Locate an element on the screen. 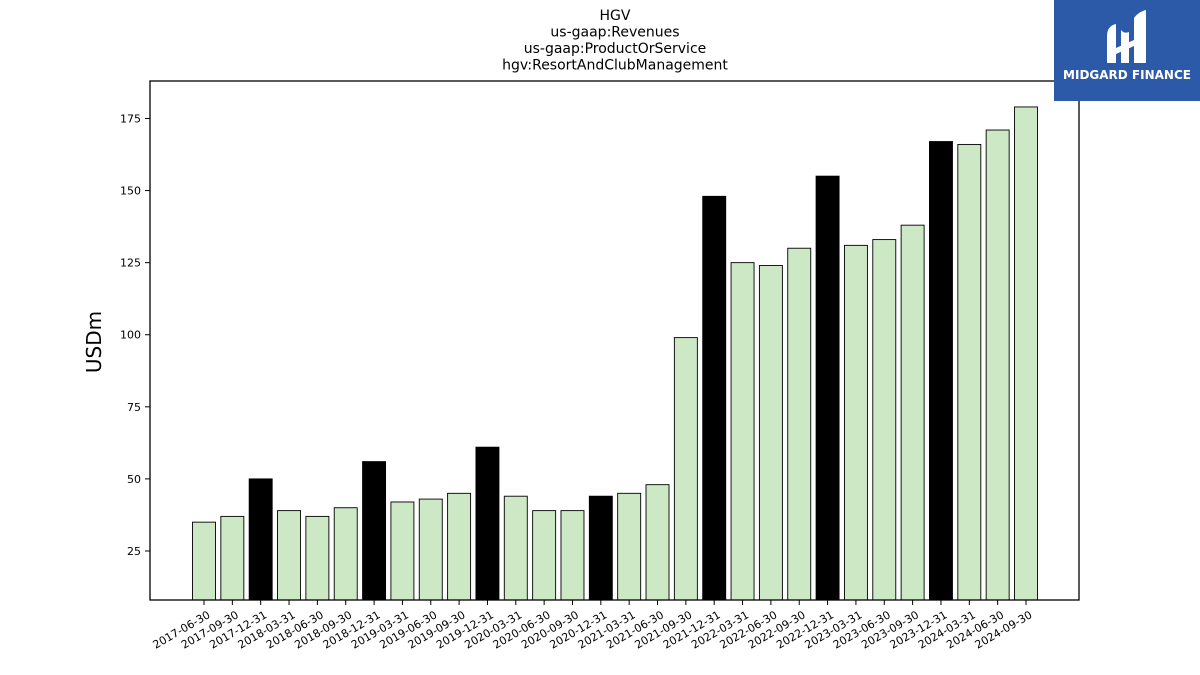  y-tick-label: 25 is located at coordinates (134, 551).